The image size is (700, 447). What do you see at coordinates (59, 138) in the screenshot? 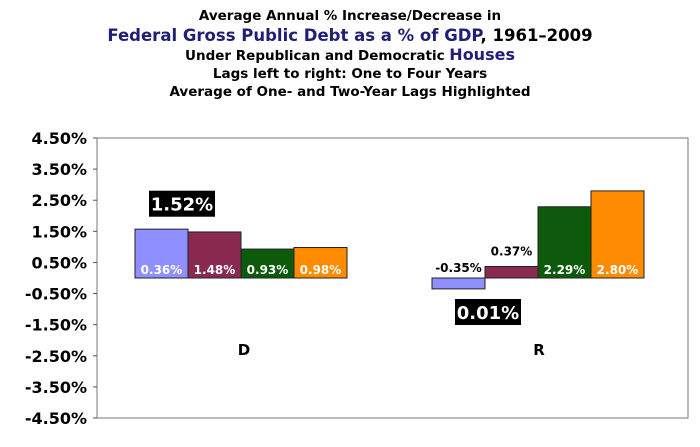
I see `y-tick-label: 4.50%` at bounding box center [59, 138].